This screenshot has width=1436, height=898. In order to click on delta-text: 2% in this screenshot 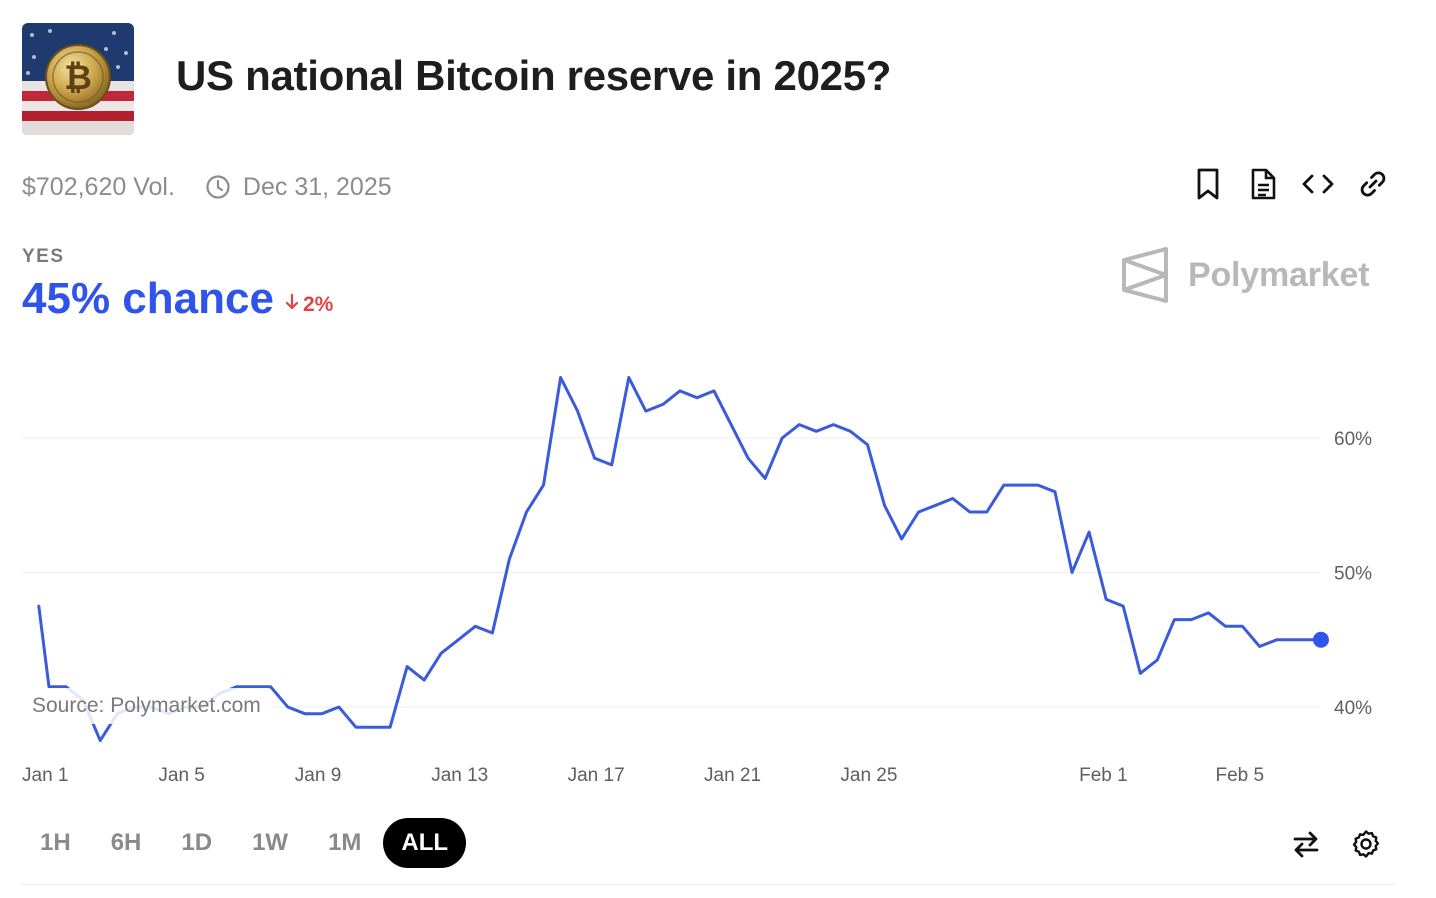, I will do `click(318, 304)`.